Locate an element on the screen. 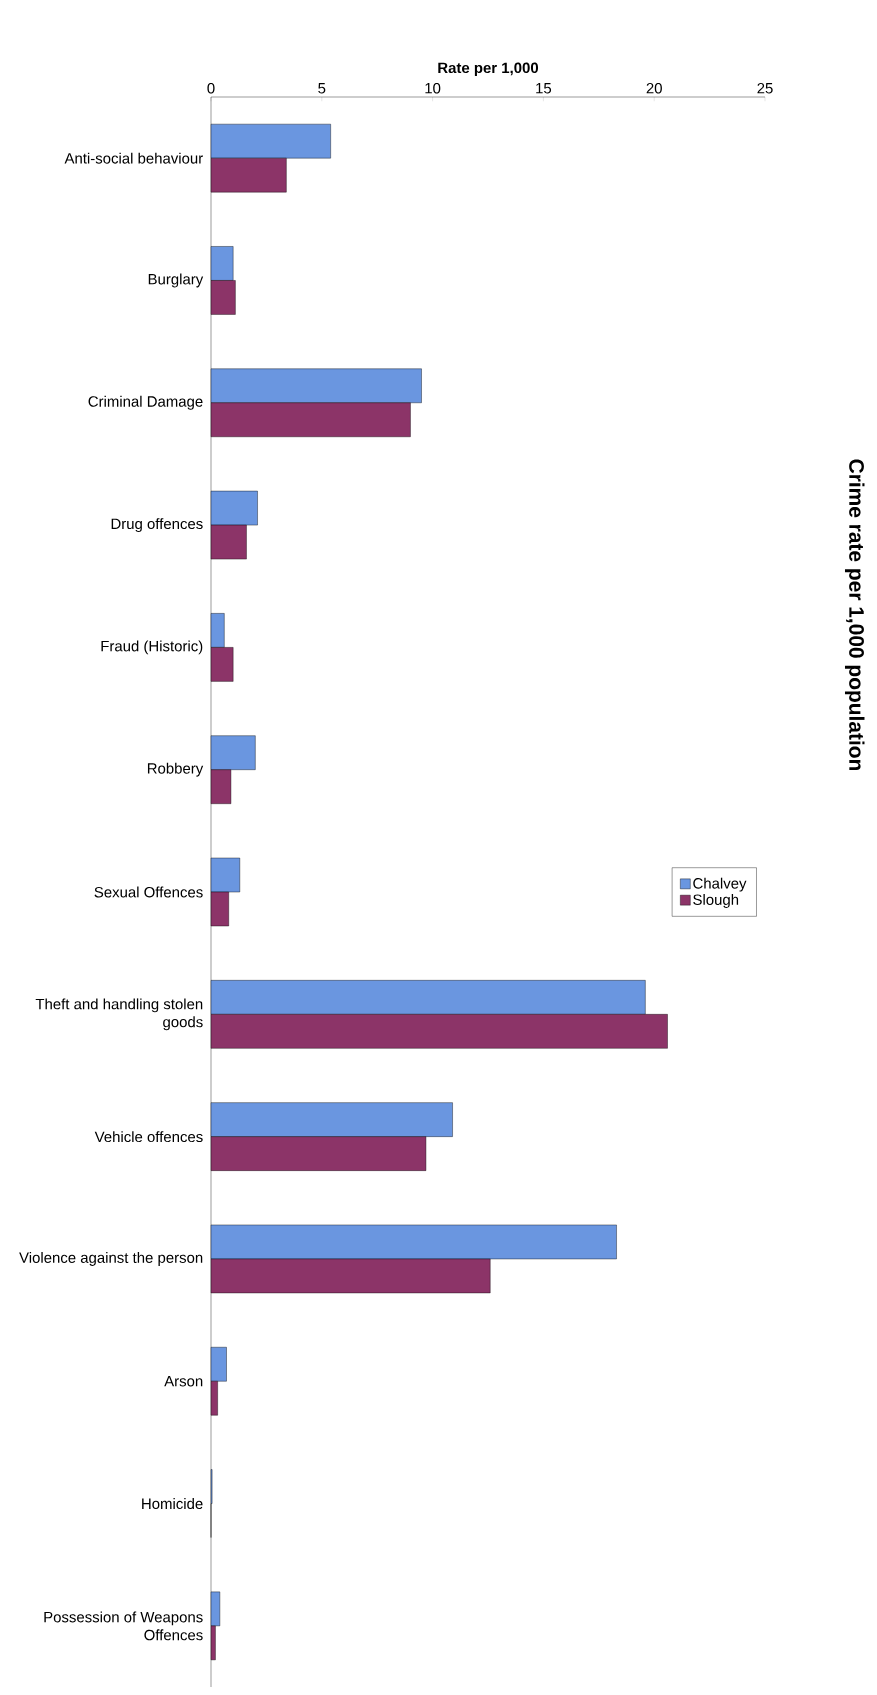  legend-label: Slough is located at coordinates (716, 901).